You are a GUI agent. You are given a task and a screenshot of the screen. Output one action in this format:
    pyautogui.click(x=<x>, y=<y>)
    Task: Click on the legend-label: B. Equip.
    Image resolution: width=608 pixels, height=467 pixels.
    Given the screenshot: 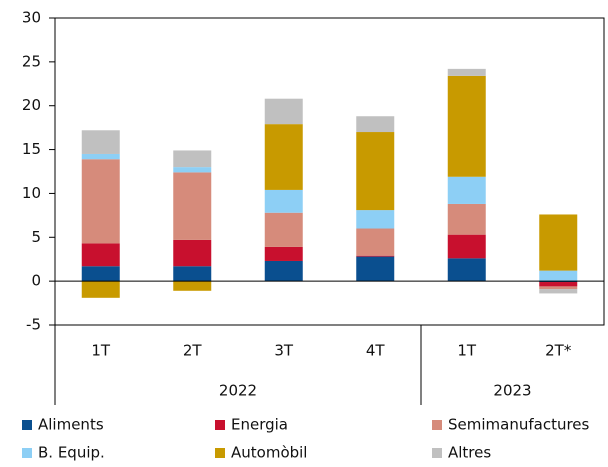 What is the action you would take?
    pyautogui.click(x=71, y=453)
    